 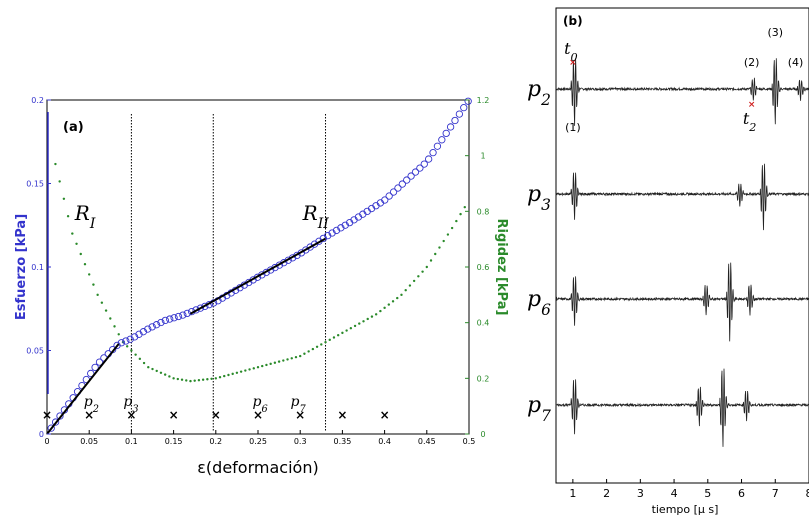 What do you see at coordinates (573, 127) in the screenshot?
I see `event-label: (1)` at bounding box center [573, 127].